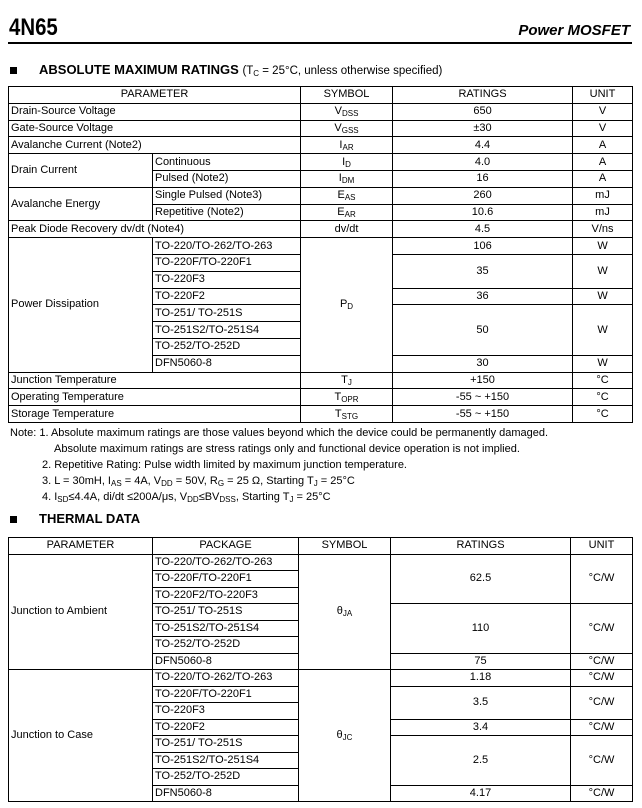 Image resolution: width=642 pixels, height=808 pixels. Describe the element at coordinates (320, 43) in the screenshot. I see `header-rule` at that location.